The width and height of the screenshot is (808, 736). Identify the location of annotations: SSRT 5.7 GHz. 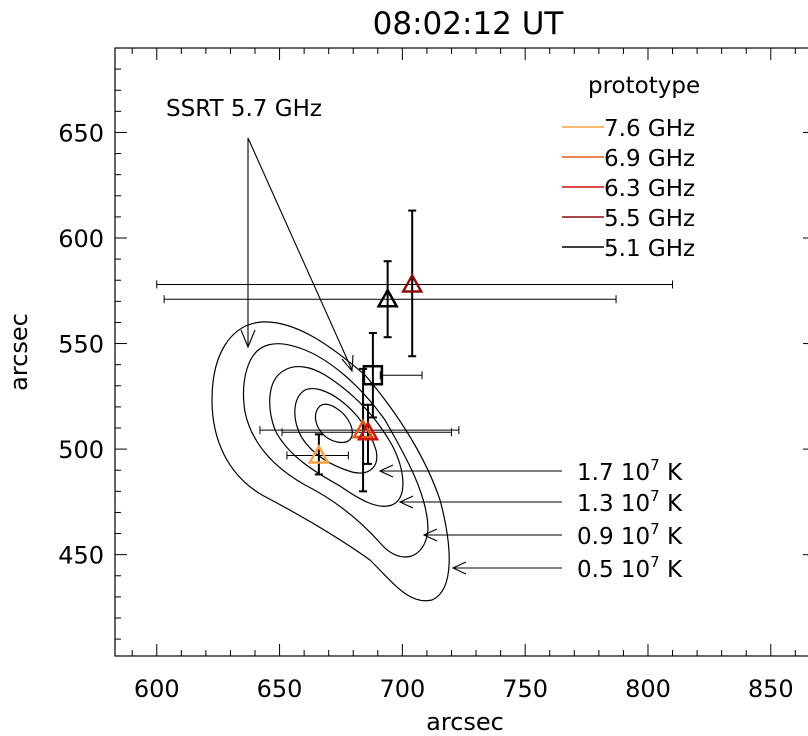
(260, 234).